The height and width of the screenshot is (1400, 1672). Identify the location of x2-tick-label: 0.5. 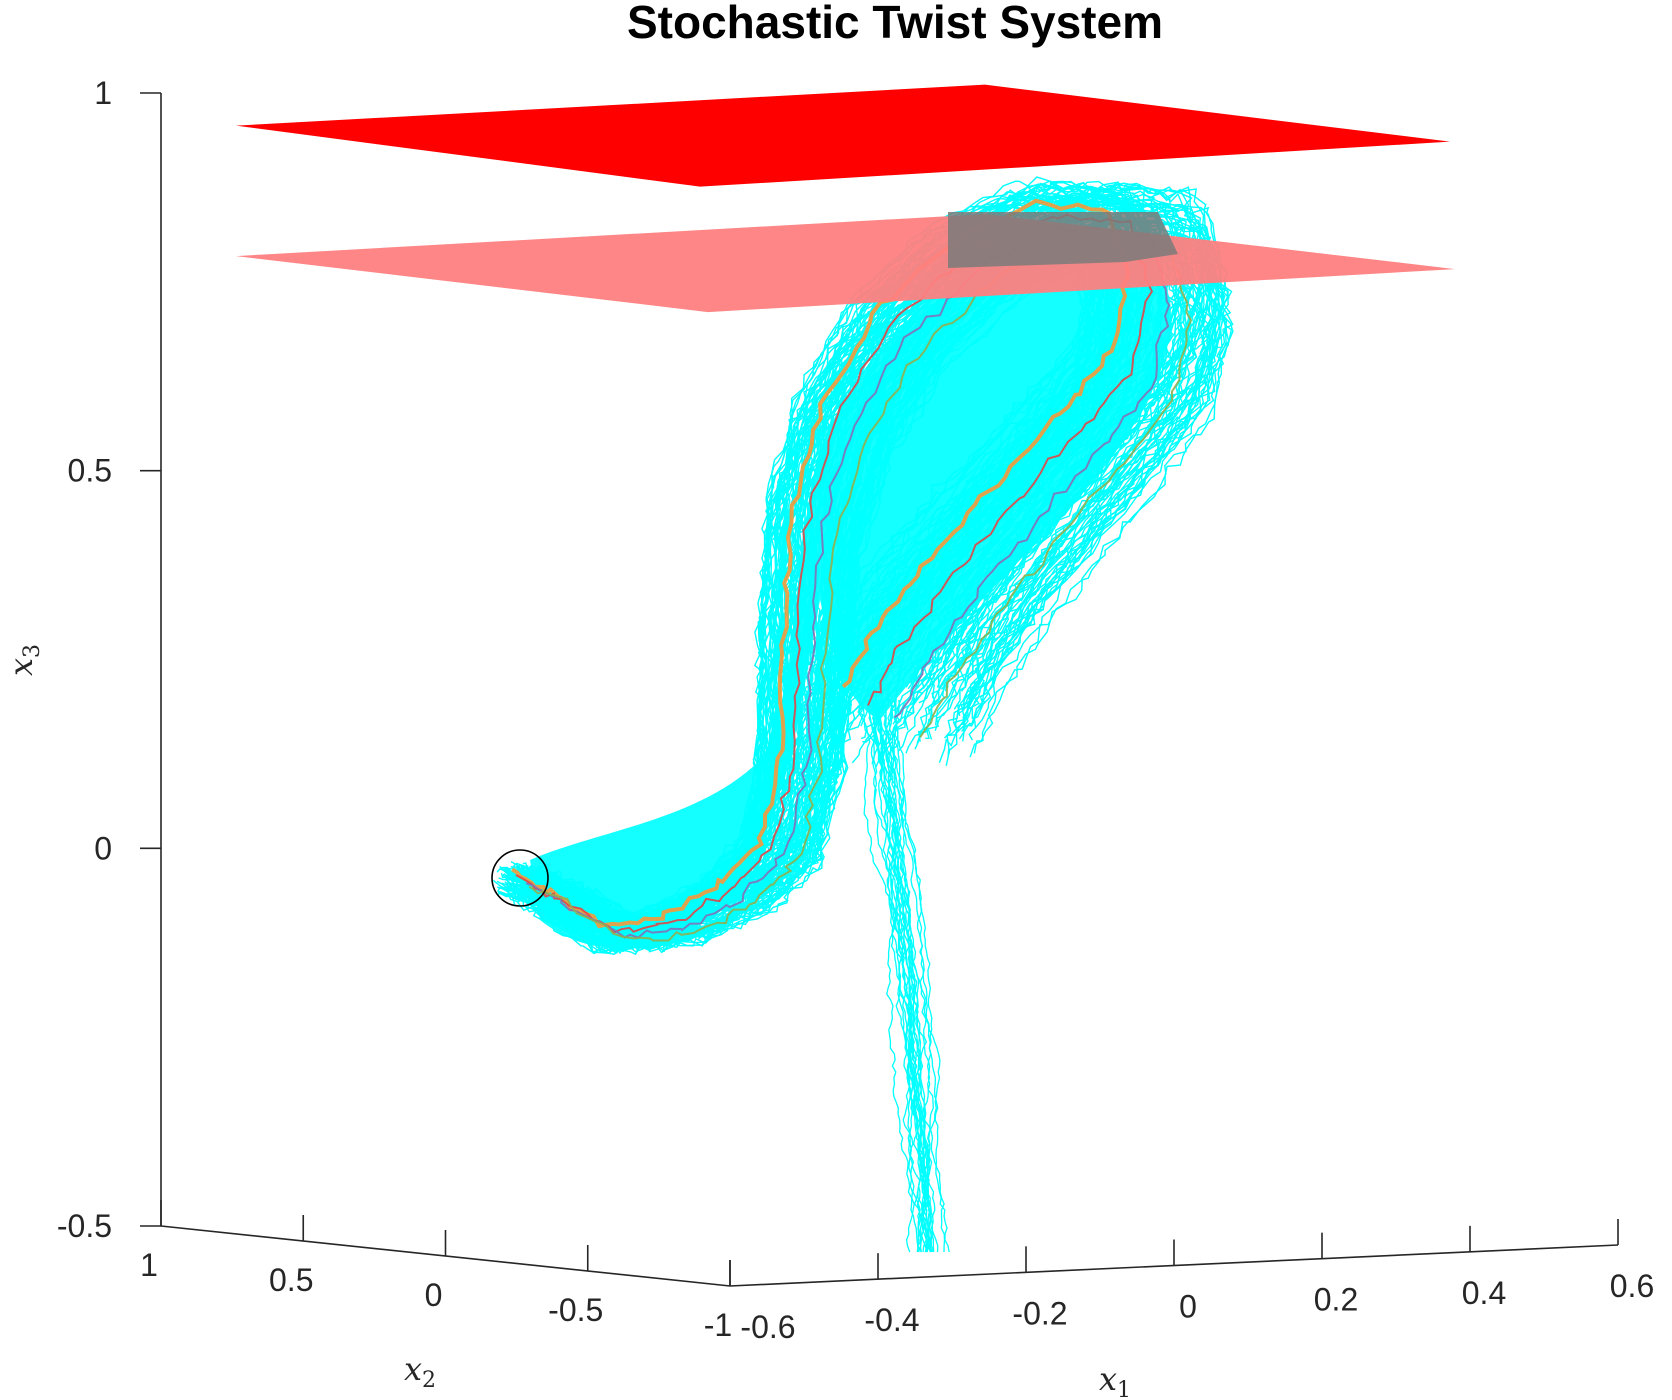
(291, 1280).